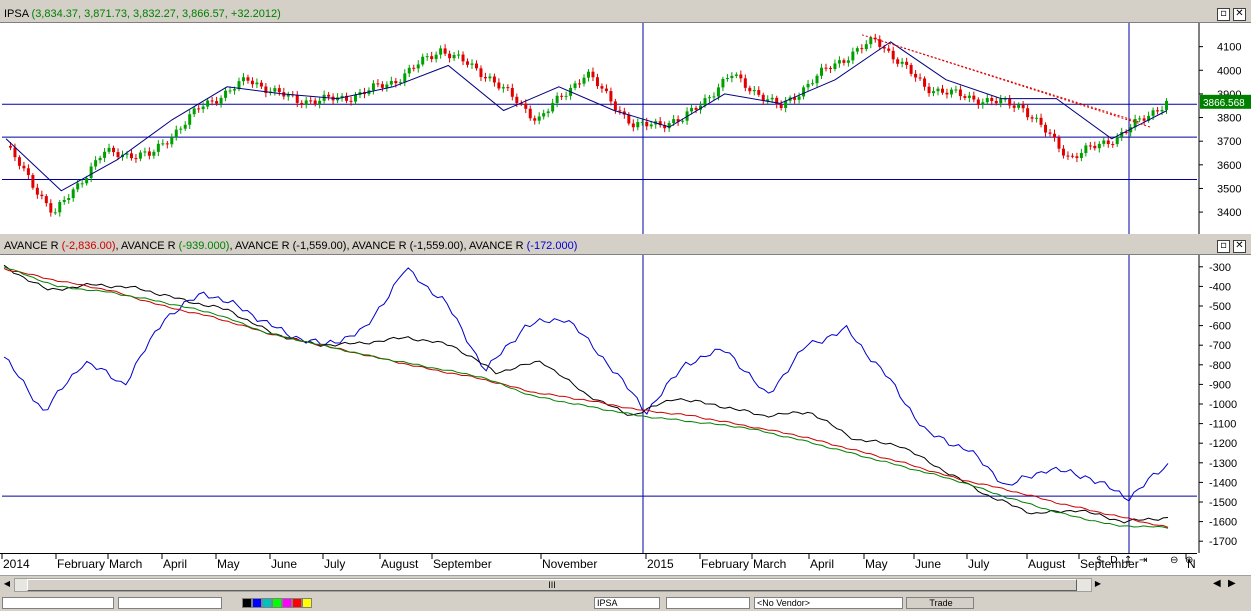 The image size is (1251, 611). Describe the element at coordinates (1239, 246) in the screenshot. I see `avance-close-icon: ✕` at that location.